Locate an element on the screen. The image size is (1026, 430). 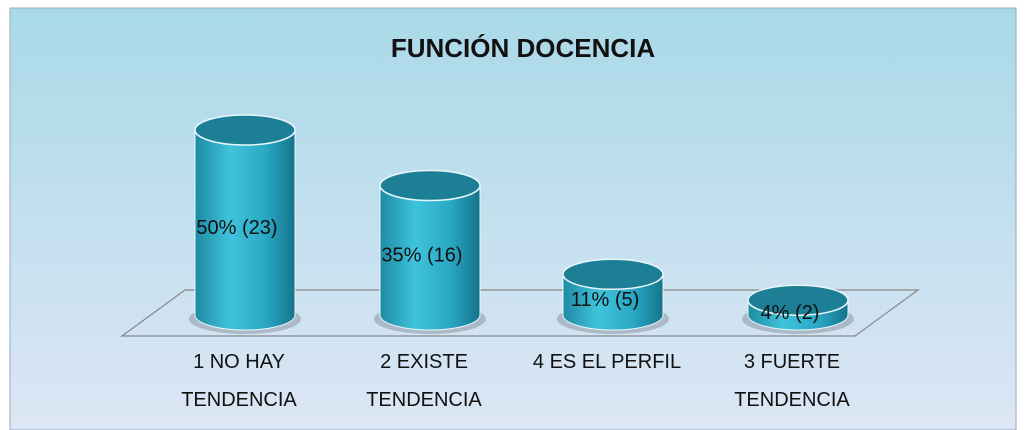
value-label: 4% (2) is located at coordinates (790, 313).